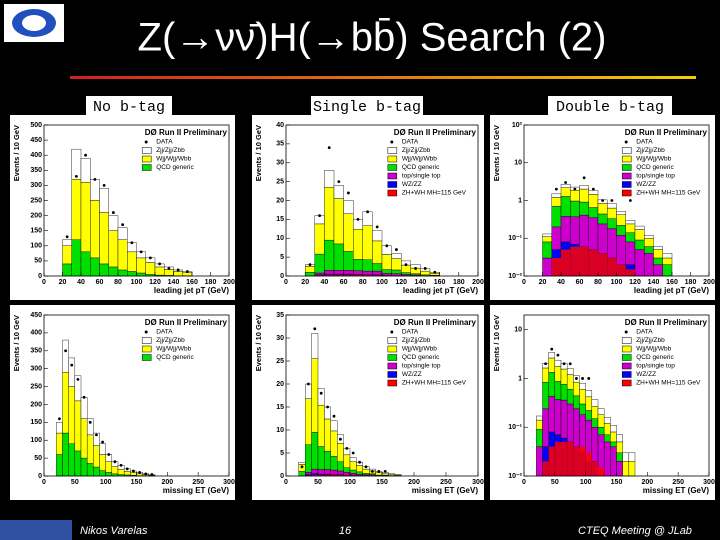  I want to click on y-tick-label: 300, so click(36, 369).